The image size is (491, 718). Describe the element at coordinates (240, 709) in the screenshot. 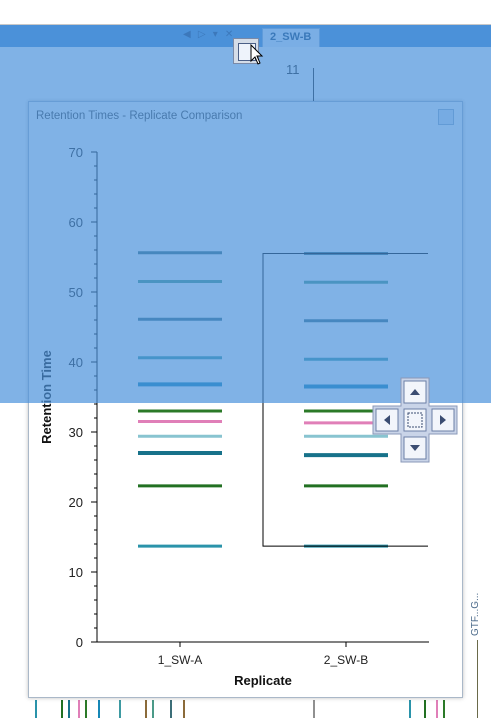

I see `background-peak-lines` at that location.